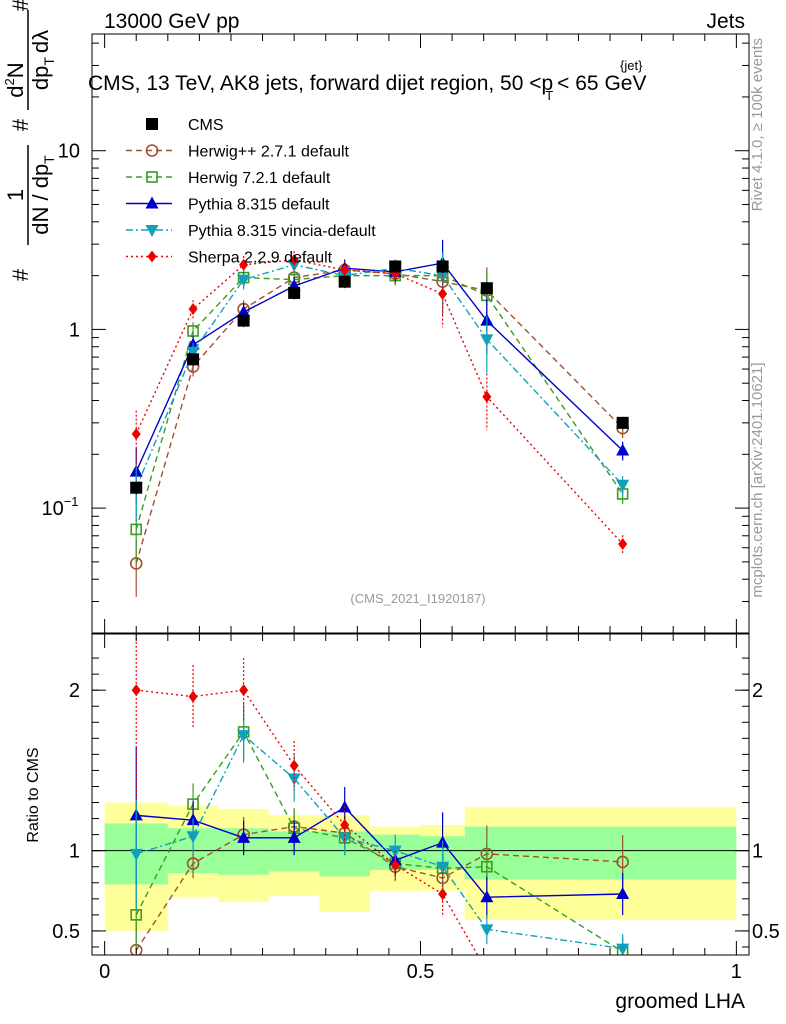  I want to click on series-cms, so click(379, 377).